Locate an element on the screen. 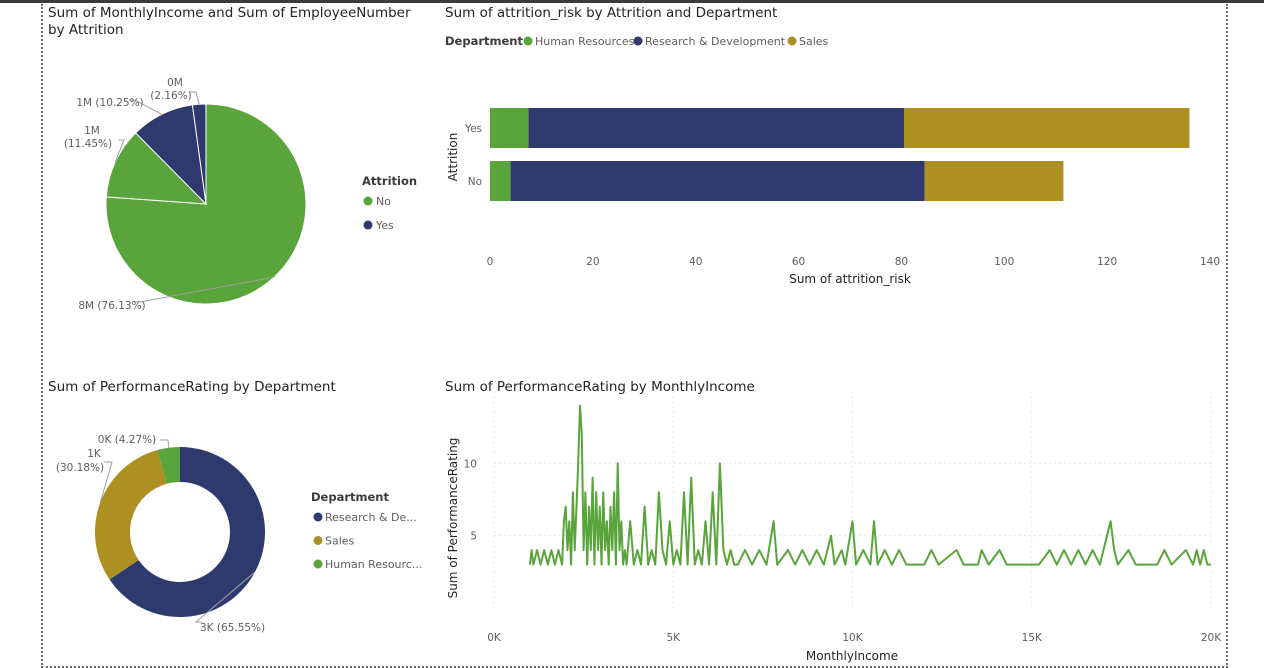 Image resolution: width=1264 pixels, height=668 pixels. line-x-tick: 20K is located at coordinates (1211, 638).